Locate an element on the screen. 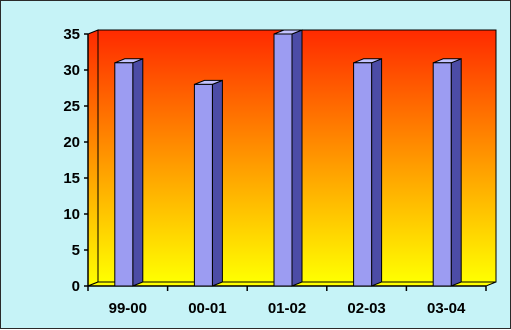 Image resolution: width=511 pixels, height=330 pixels. x-tick-label: 00-01 is located at coordinates (207, 308).